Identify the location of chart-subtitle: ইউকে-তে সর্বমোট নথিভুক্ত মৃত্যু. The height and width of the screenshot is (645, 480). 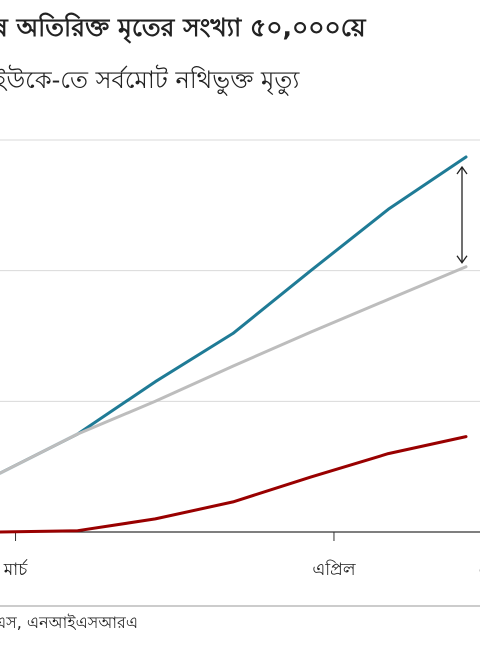
(150, 80).